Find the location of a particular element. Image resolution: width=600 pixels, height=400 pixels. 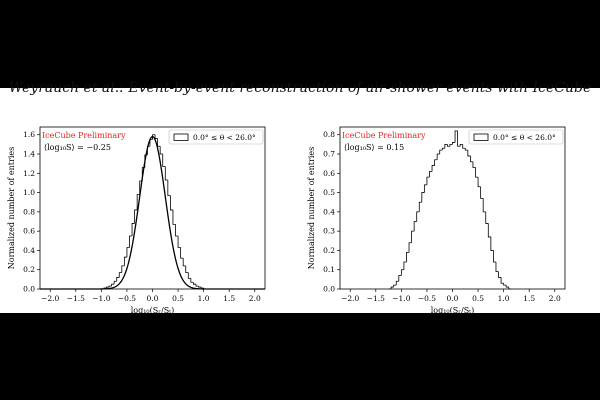

legend-swatch is located at coordinates (481, 137).